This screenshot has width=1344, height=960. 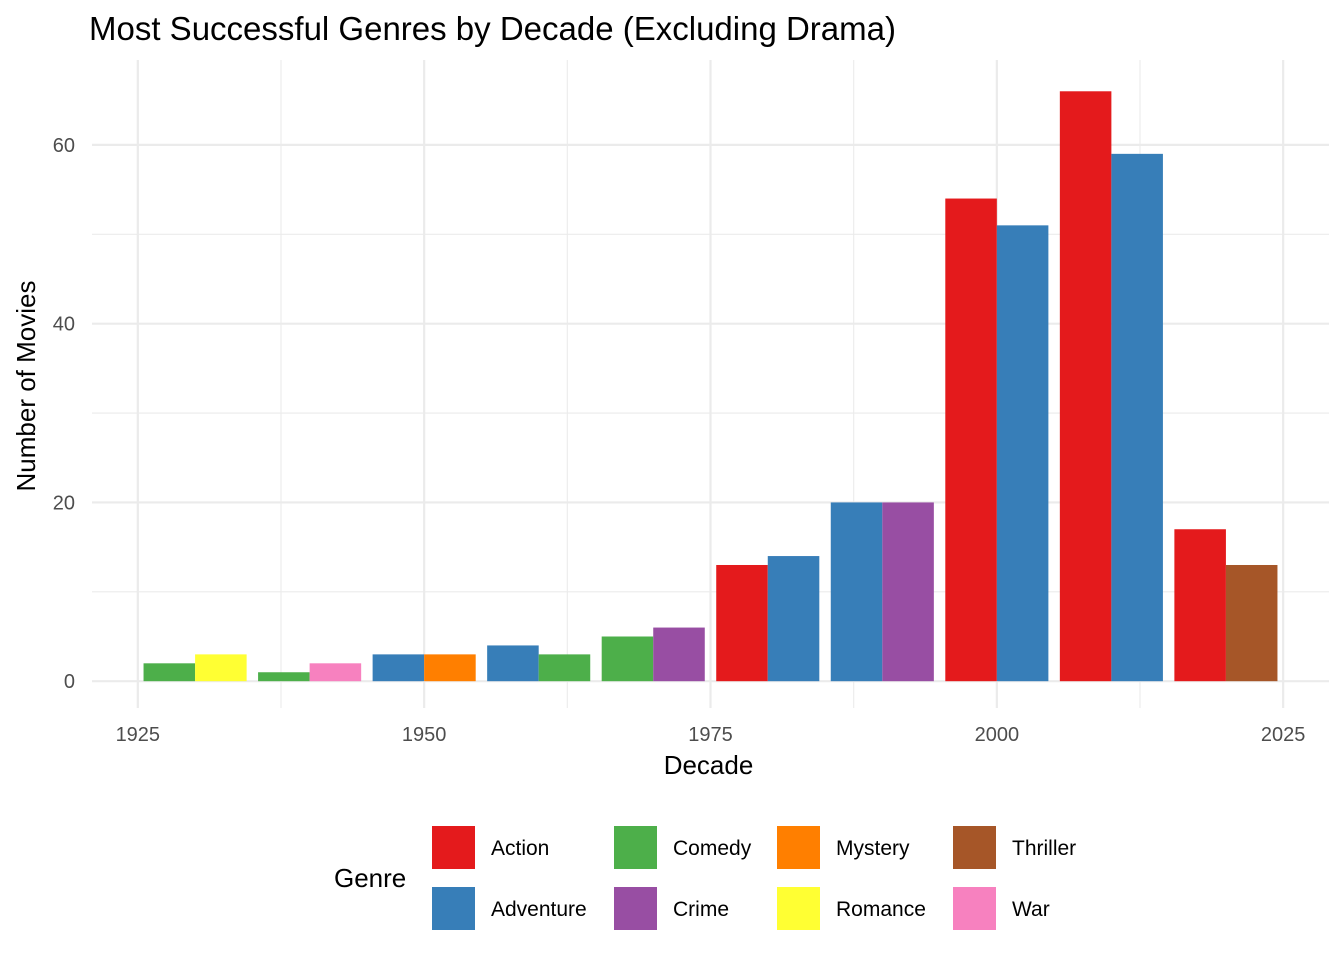 I want to click on x-axis-ticks: 1925 1950 1975 2000 2025, so click(x=711, y=735).